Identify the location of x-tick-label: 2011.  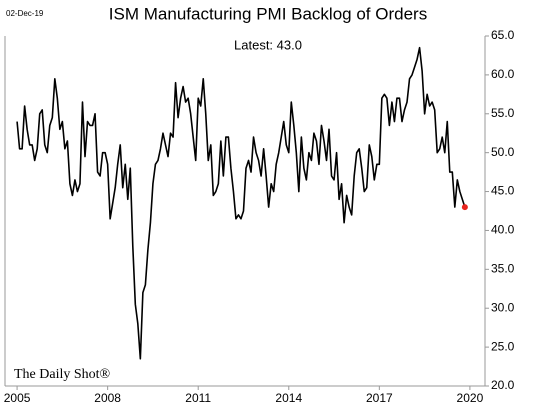
(198, 398).